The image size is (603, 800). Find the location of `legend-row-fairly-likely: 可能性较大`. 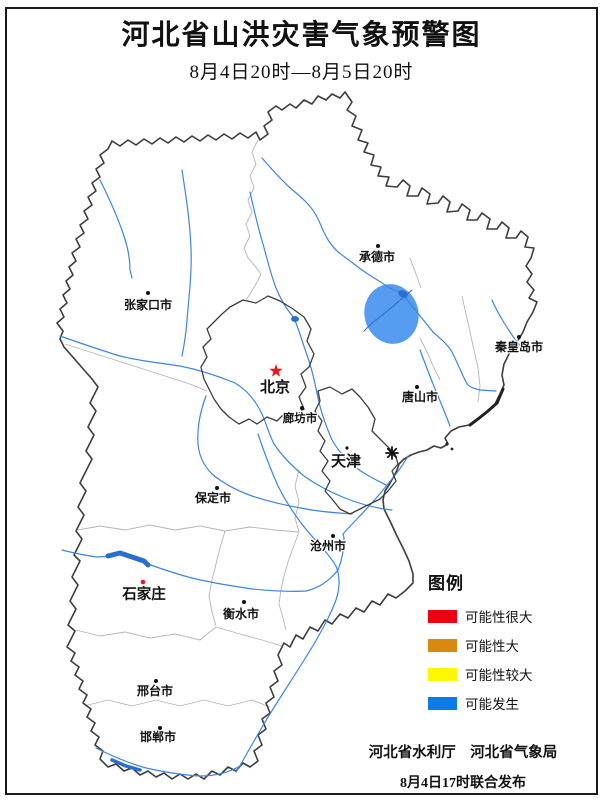

legend-row-fairly-likely: 可能性较大 is located at coordinates (480, 675).